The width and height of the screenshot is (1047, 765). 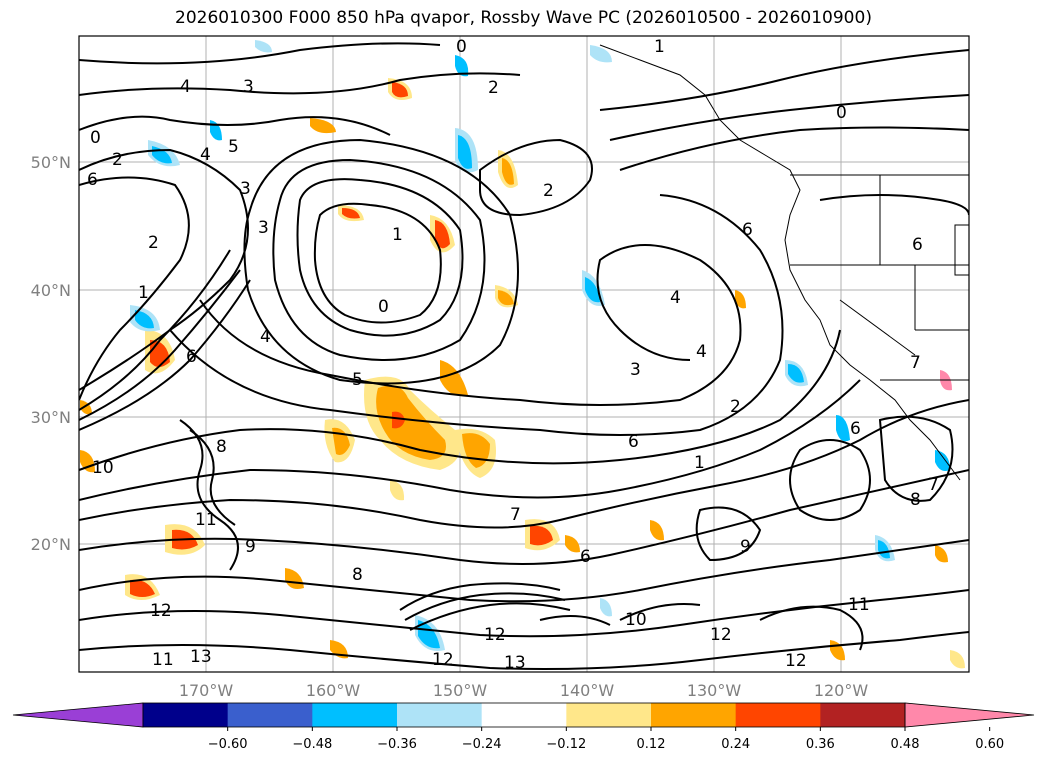 What do you see at coordinates (566, 744) in the screenshot?
I see `colorbar-tick-label: −0.12` at bounding box center [566, 744].